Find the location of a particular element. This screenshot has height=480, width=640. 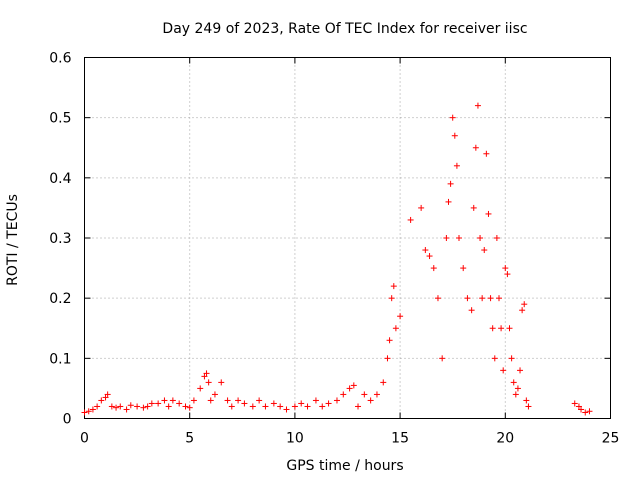

y-tick-label: 0.3 is located at coordinates (60, 239).